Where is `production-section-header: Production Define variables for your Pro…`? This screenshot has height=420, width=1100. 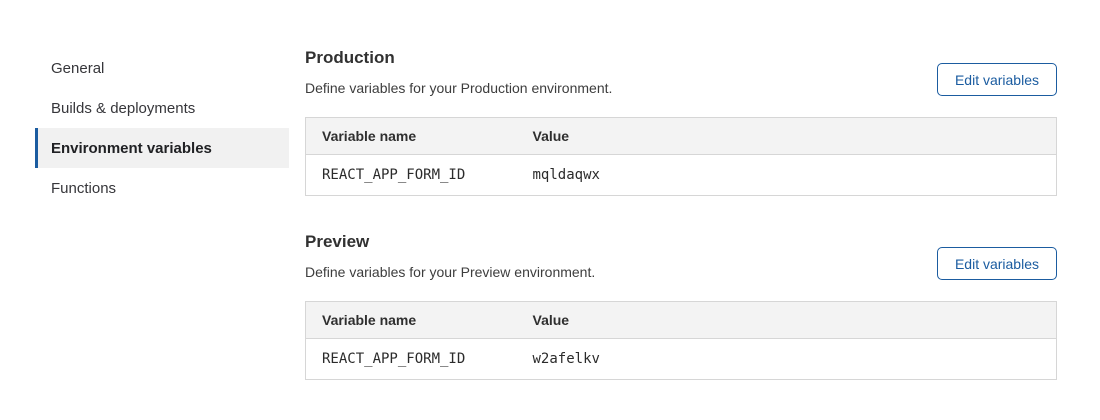
production-section-header: Production Define variables for your Pro… is located at coordinates (681, 73).